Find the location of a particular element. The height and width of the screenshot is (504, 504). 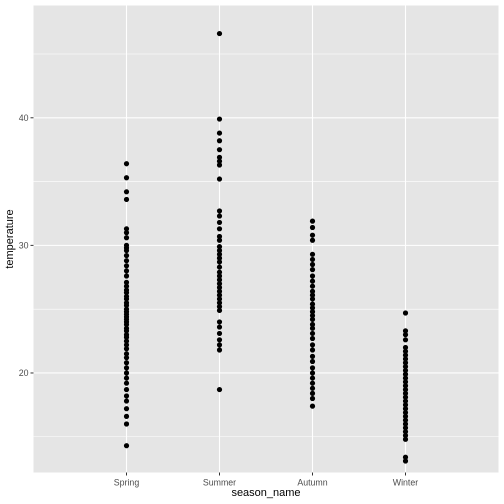

y-tick-label: 30 is located at coordinates (24, 245).